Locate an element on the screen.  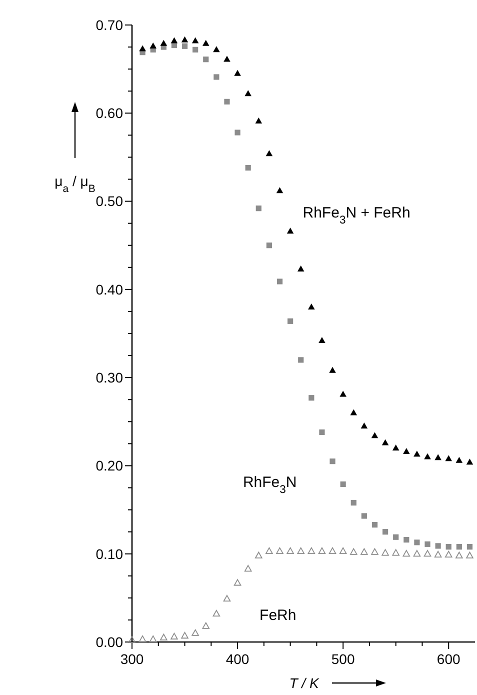
y-axis-title: μ$_{a}$ / μ$_{B}$ is located at coordinates (75, 184).